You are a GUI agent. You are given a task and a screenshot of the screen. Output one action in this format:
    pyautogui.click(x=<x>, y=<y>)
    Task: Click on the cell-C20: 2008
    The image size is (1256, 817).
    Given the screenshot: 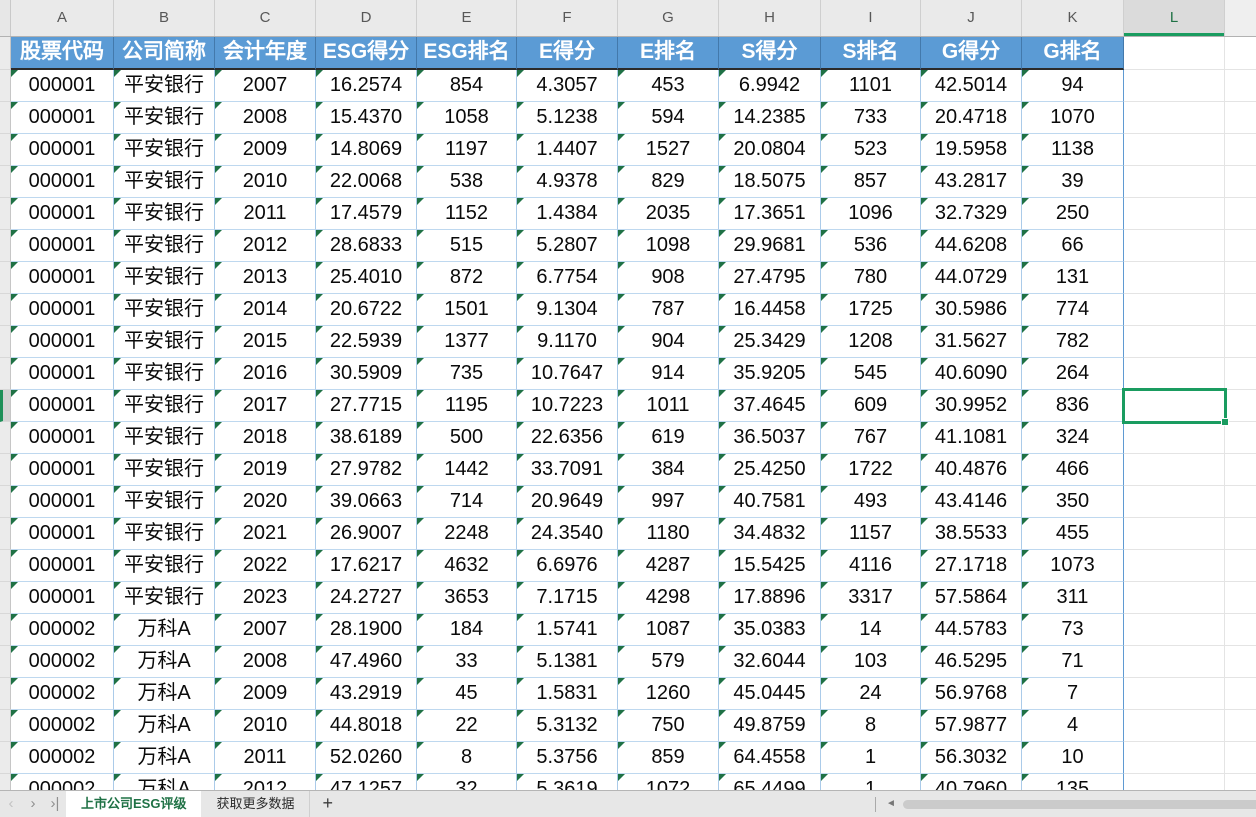 What is the action you would take?
    pyautogui.click(x=265, y=662)
    